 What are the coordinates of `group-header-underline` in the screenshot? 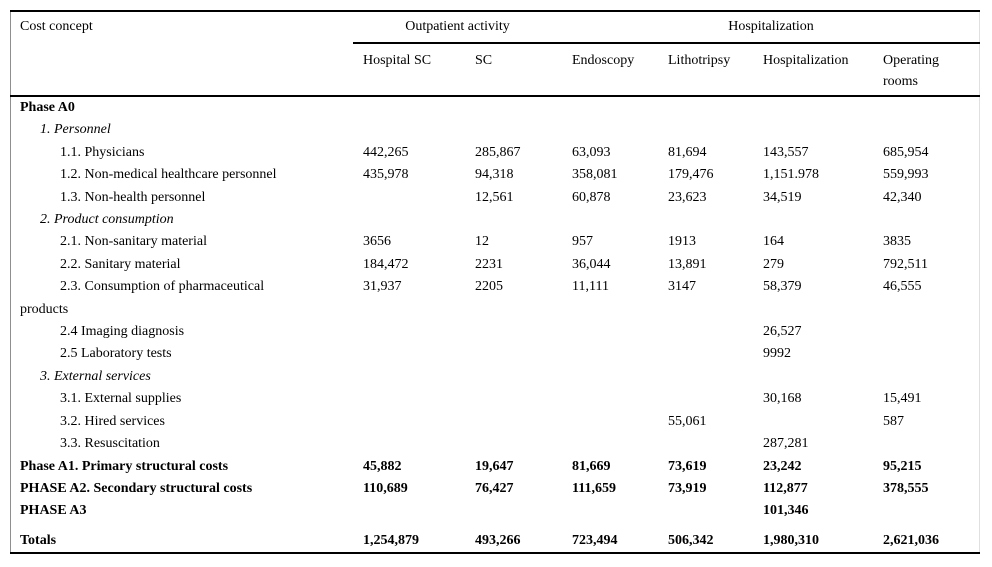 It's located at (666, 43).